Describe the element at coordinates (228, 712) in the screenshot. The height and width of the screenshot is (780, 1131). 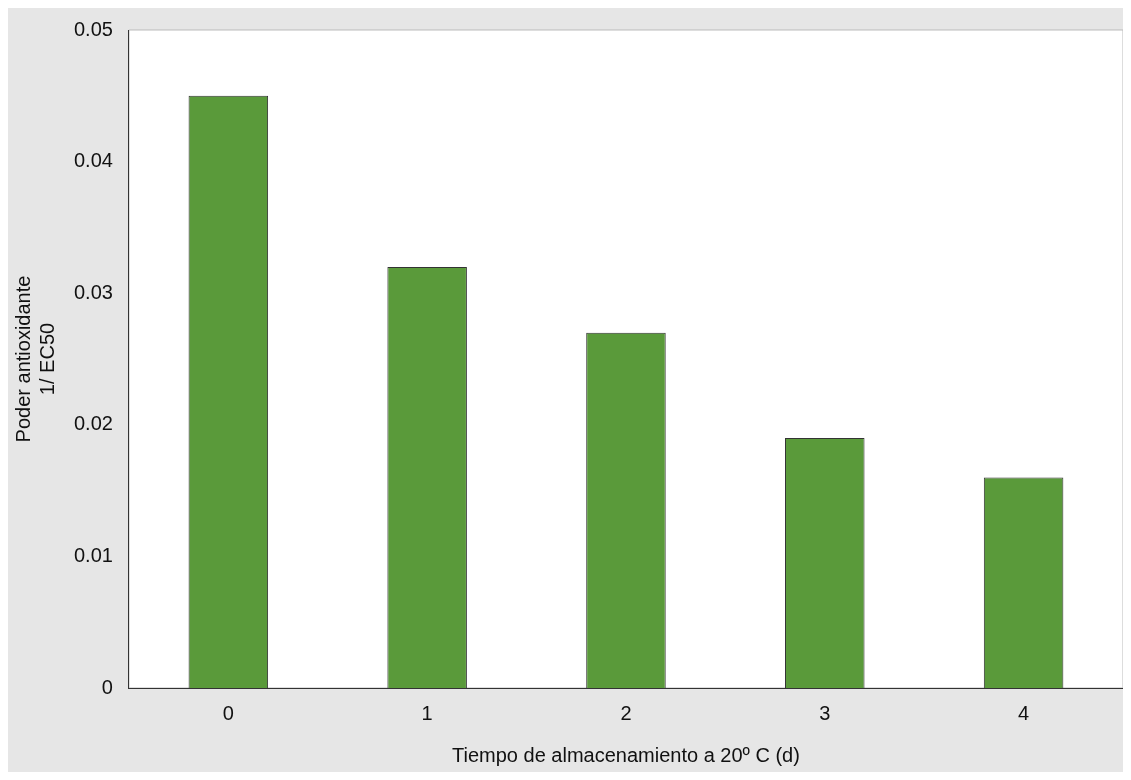
I see `x-tick-label: 0` at that location.